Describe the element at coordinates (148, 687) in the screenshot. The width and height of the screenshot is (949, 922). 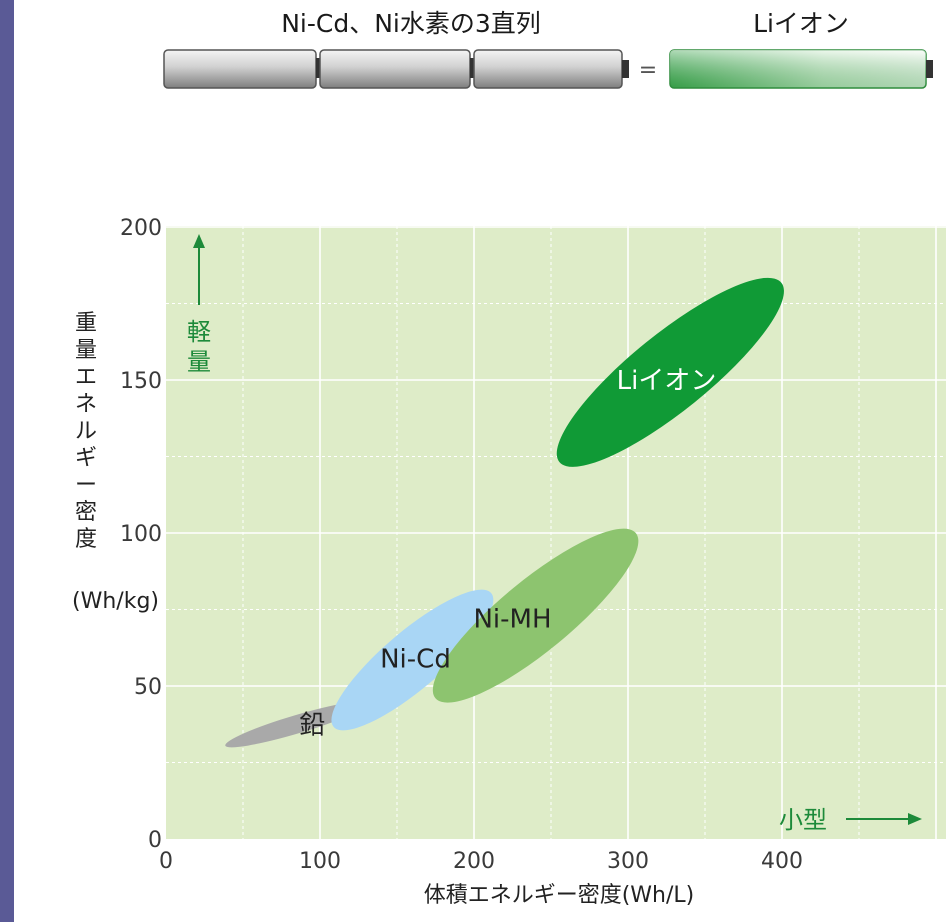
I see `y-tick-label: 50` at that location.